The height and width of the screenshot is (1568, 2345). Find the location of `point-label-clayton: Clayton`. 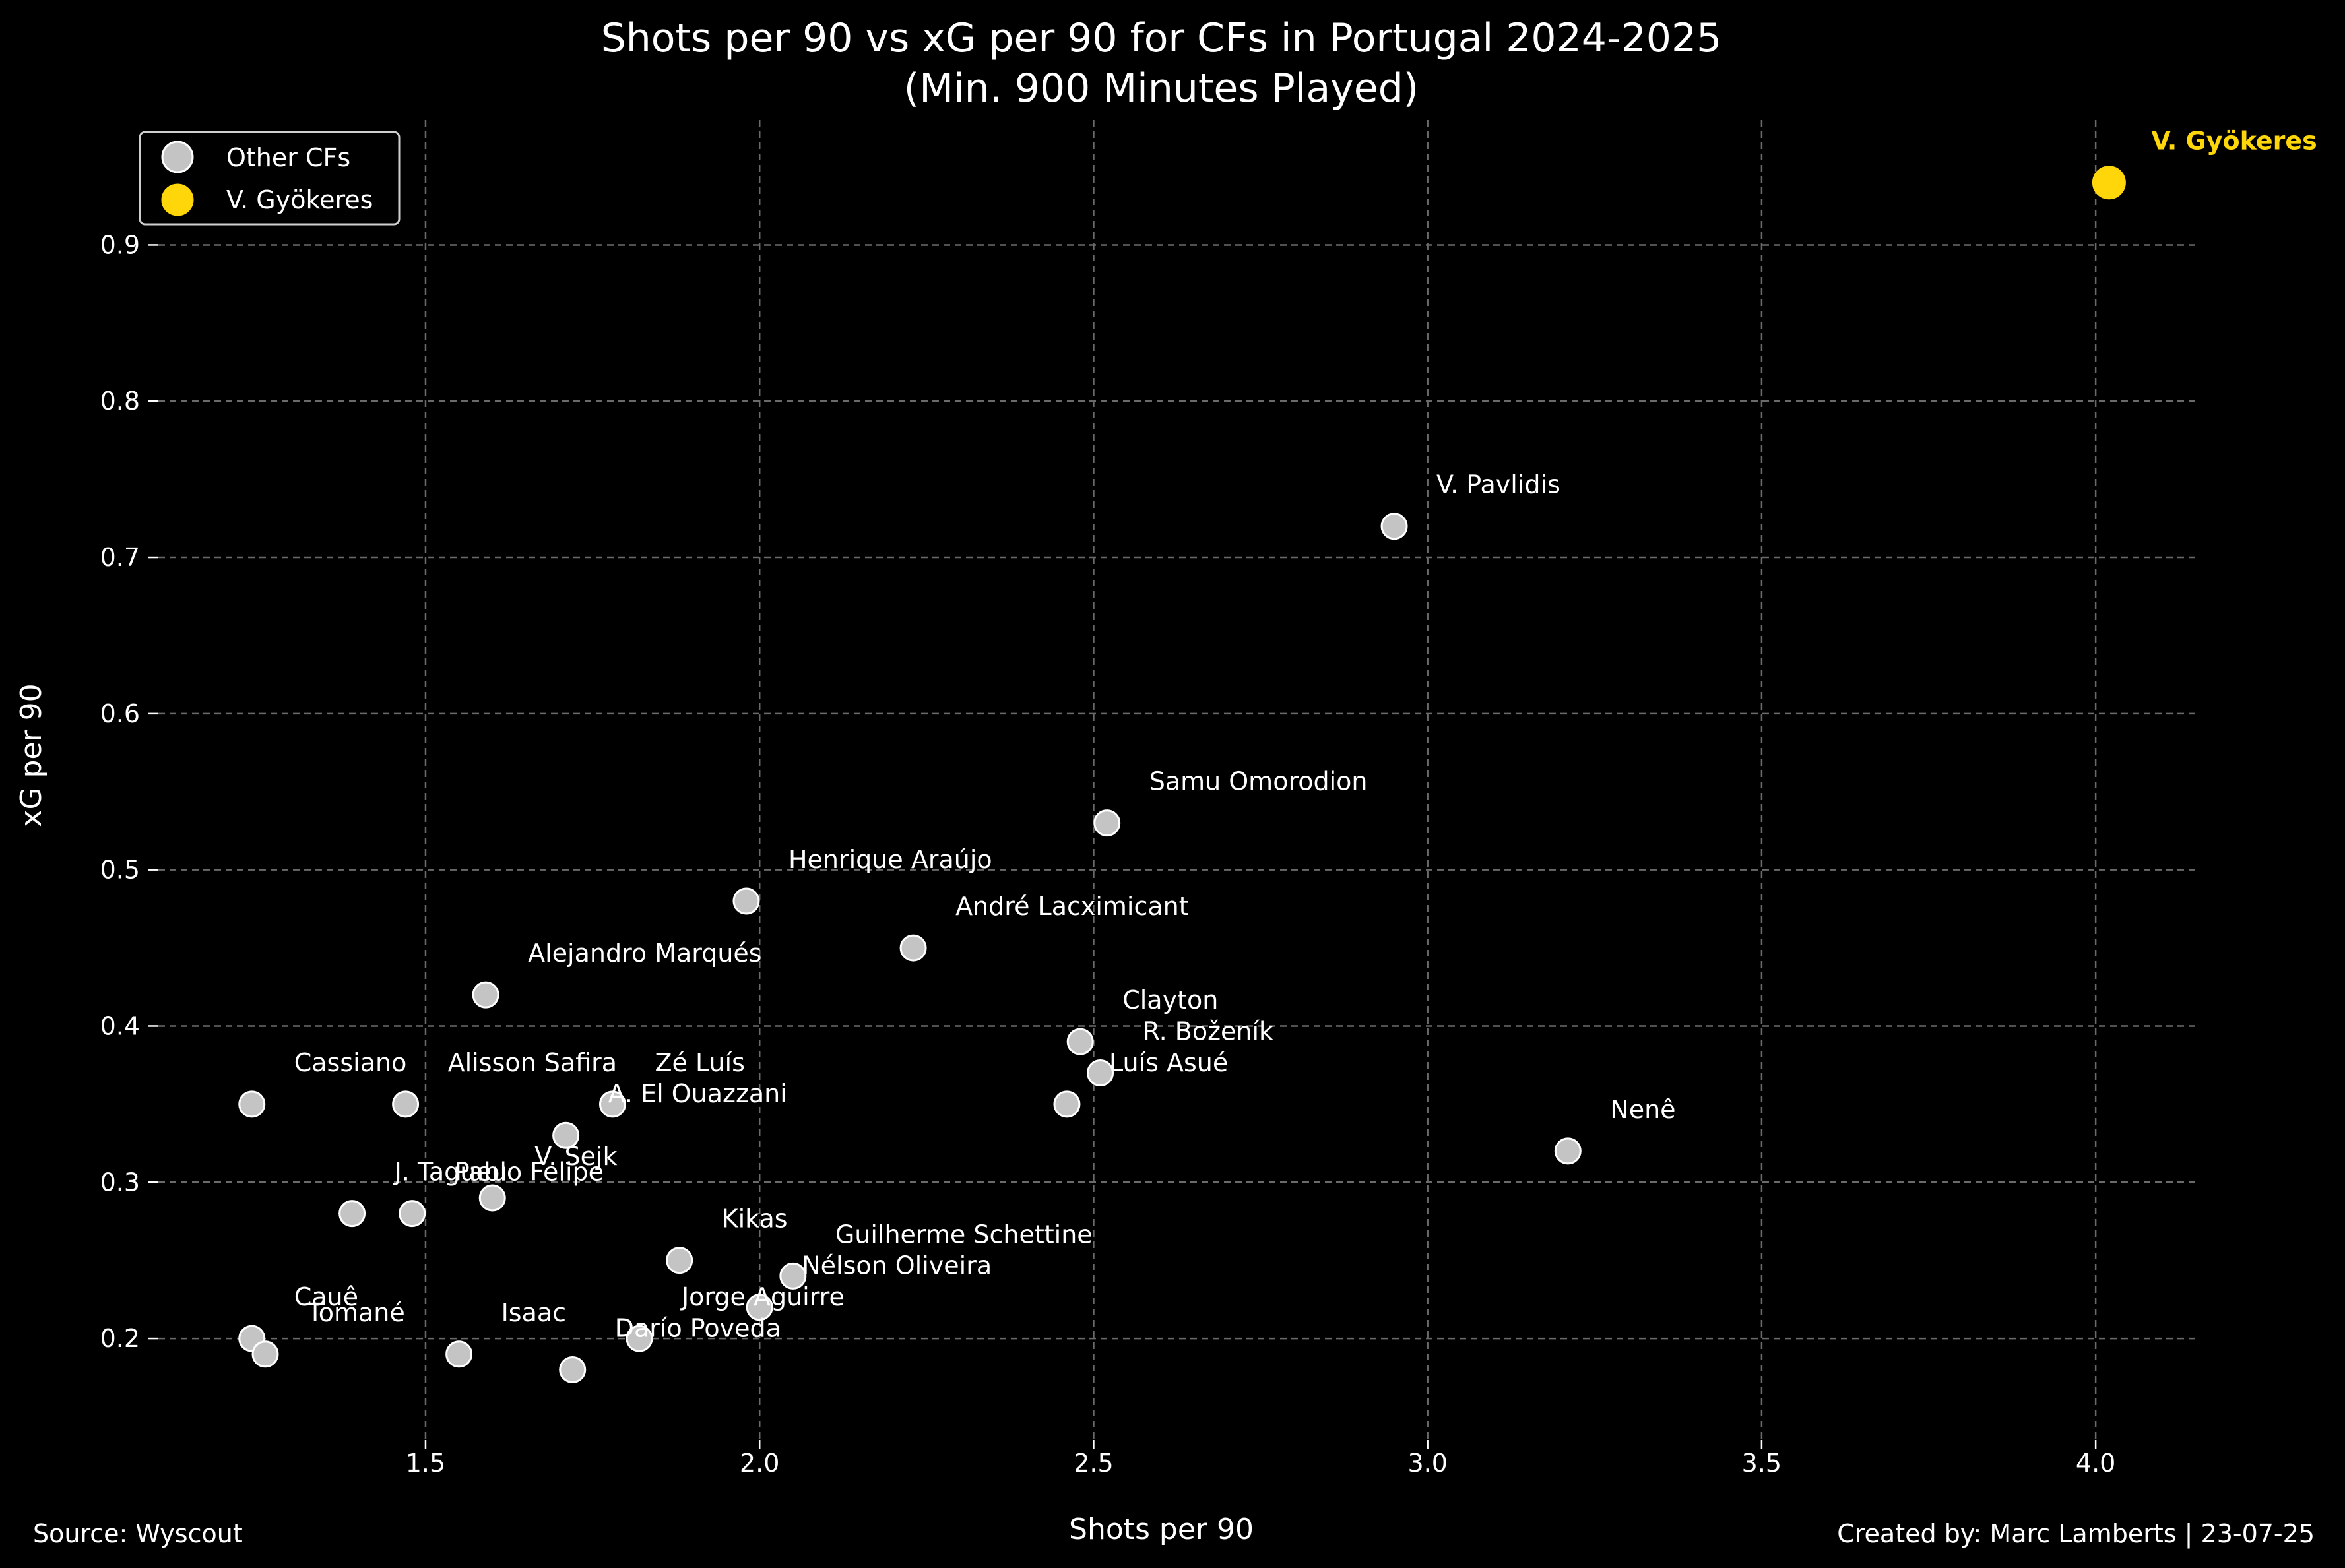

point-label-clayton: Clayton is located at coordinates (1170, 1000).